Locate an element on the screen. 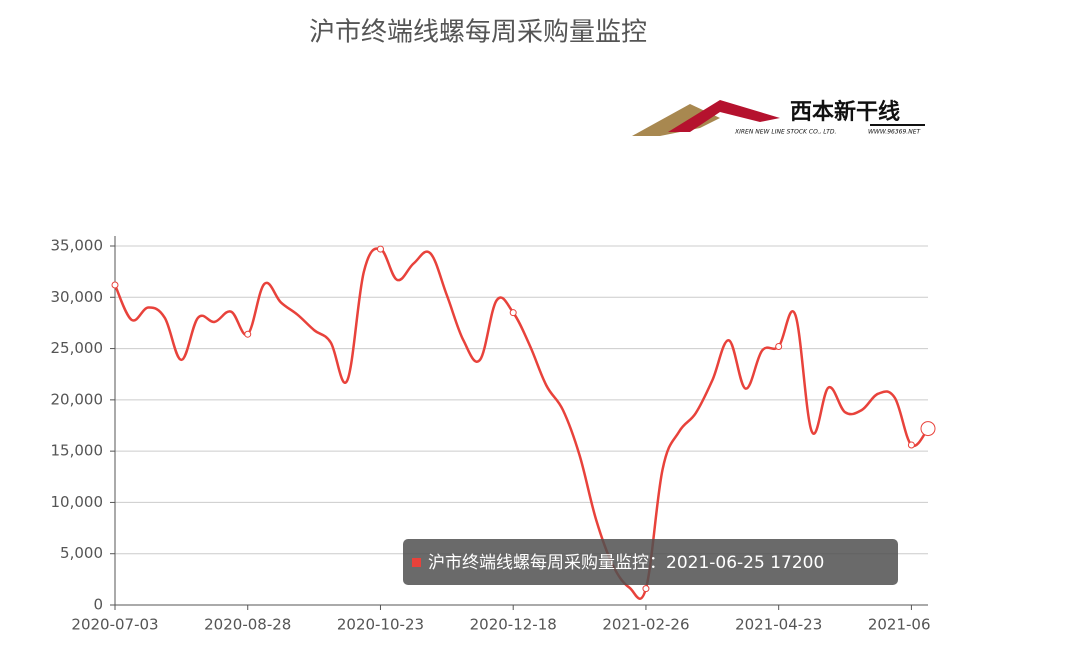 The image size is (1068, 651). y-tick-label: 0 is located at coordinates (98, 605).